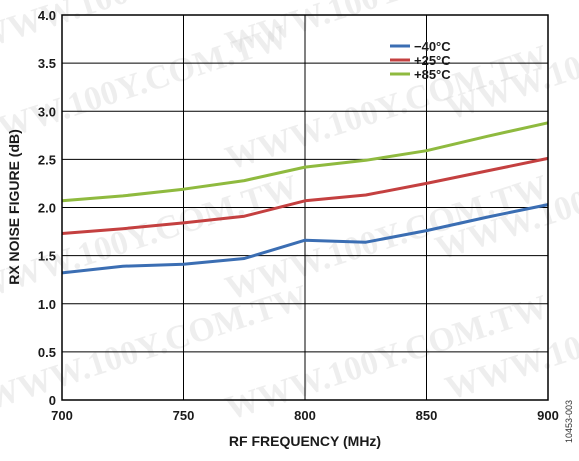 The width and height of the screenshot is (579, 461). Describe the element at coordinates (52, 400) in the screenshot. I see `y-tick-label: 0` at that location.